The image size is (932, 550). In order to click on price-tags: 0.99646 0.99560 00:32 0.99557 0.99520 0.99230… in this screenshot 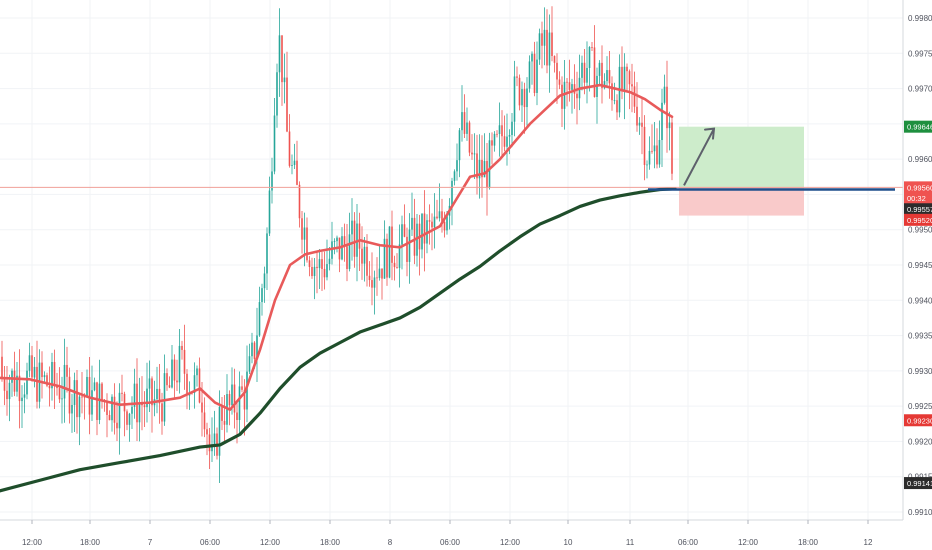, I will do `click(918, 305)`.